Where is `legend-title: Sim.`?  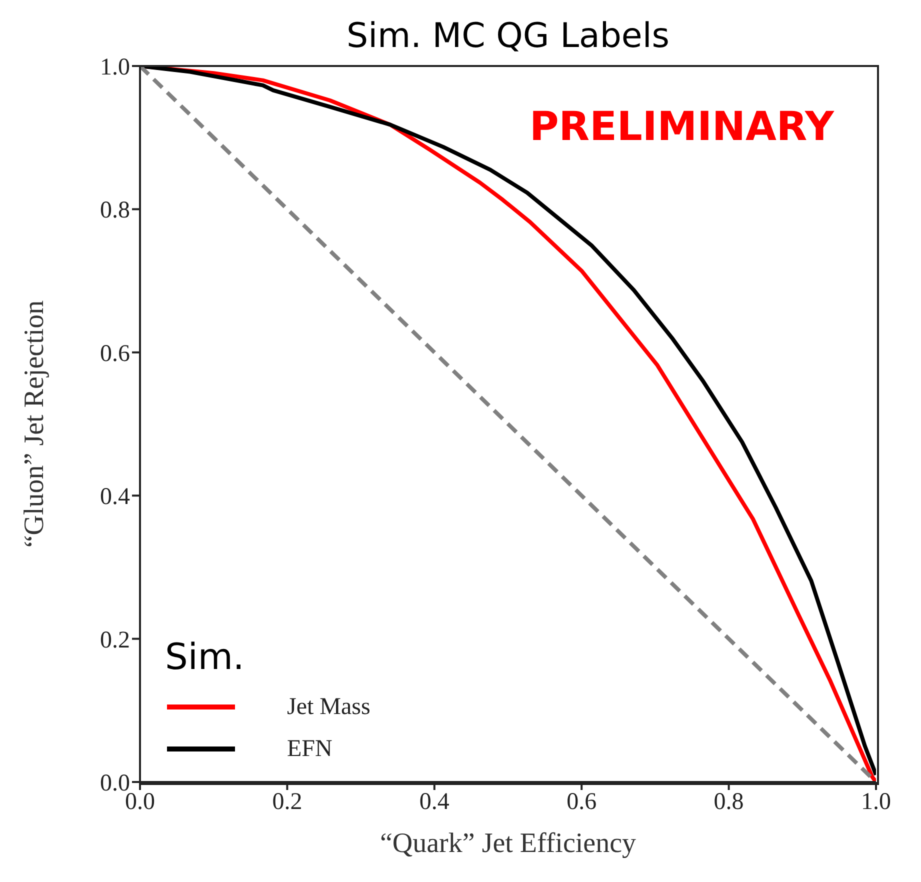 legend-title: Sim. is located at coordinates (205, 657).